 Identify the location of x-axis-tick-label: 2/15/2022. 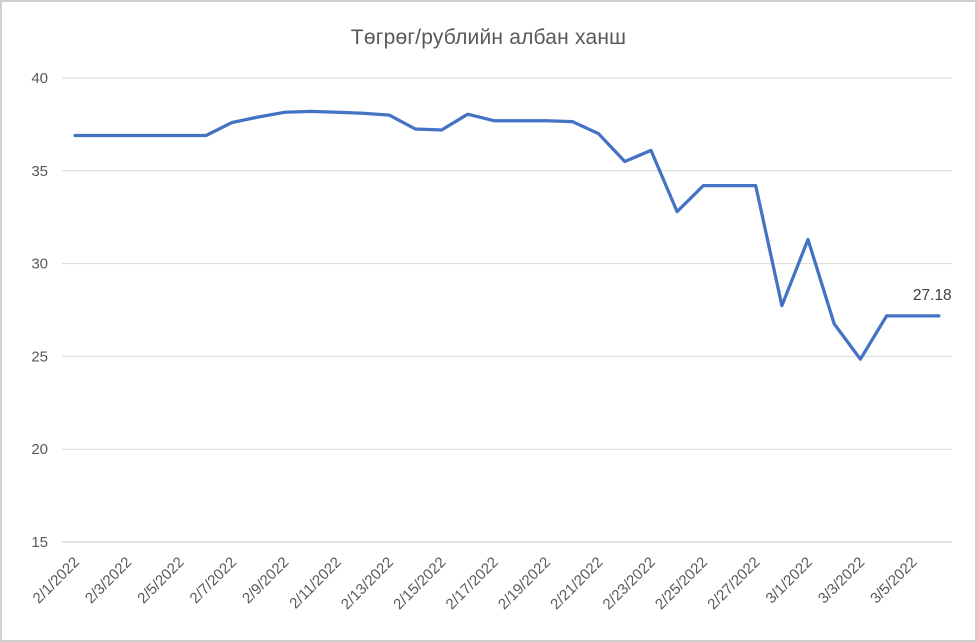
(419, 583).